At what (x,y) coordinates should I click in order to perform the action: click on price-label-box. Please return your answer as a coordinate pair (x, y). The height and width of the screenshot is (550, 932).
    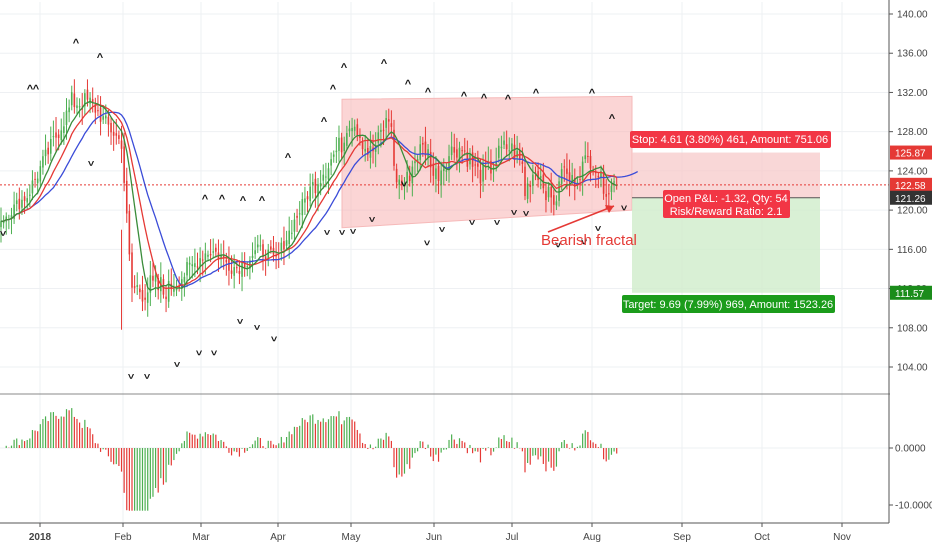
    Looking at the image, I should click on (911, 292).